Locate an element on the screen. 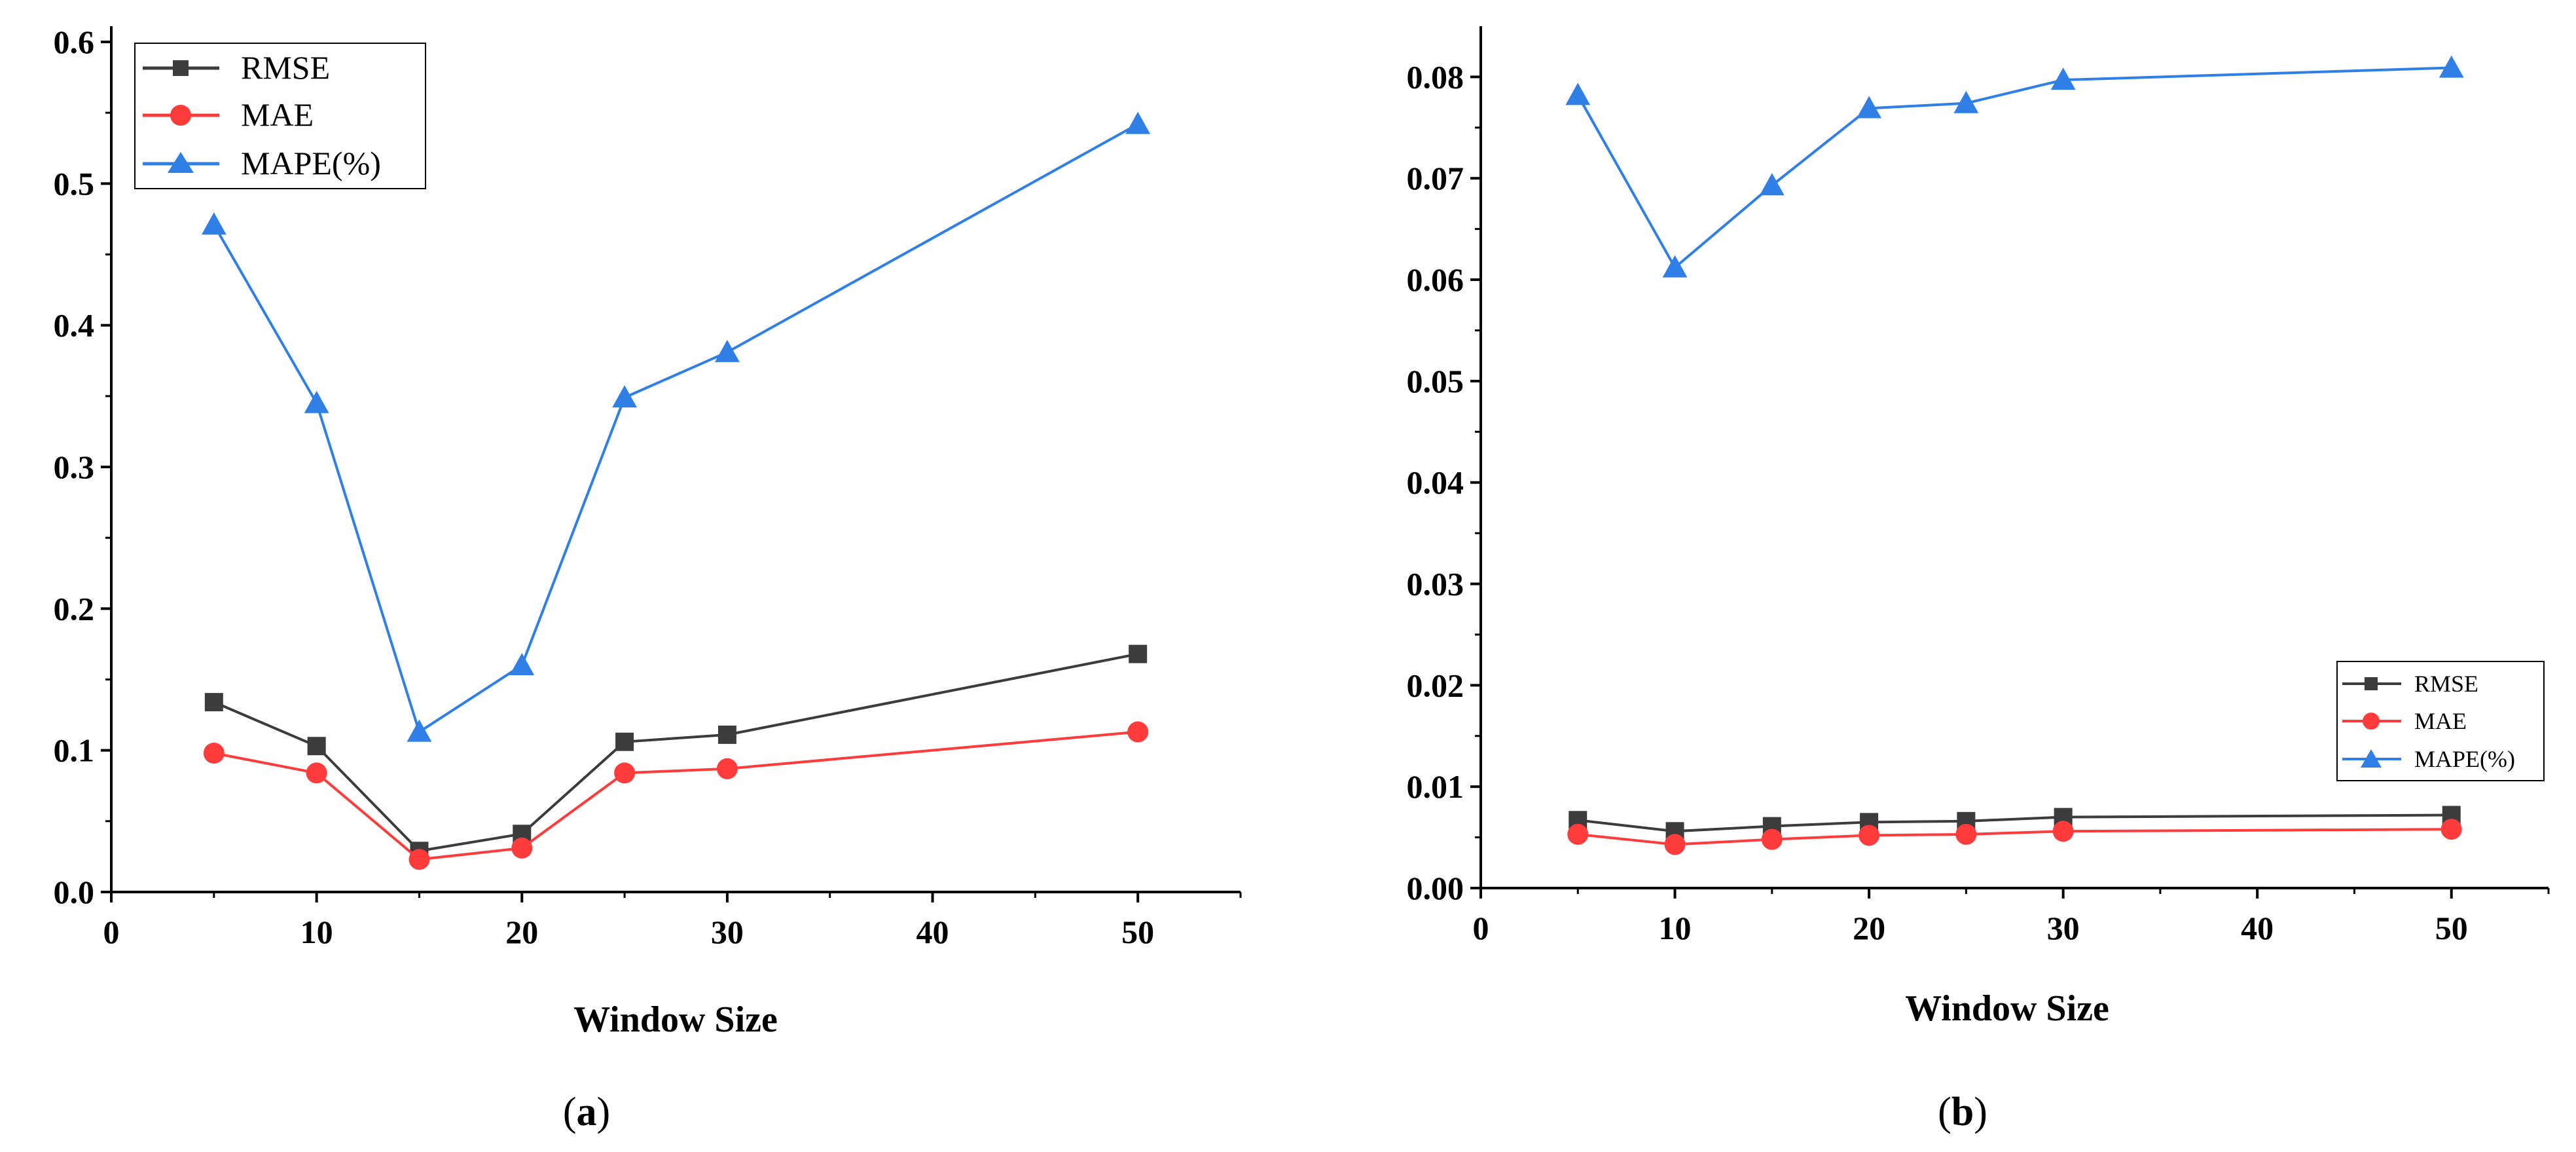  x-axis-title-b: Window Size is located at coordinates (2007, 1009).